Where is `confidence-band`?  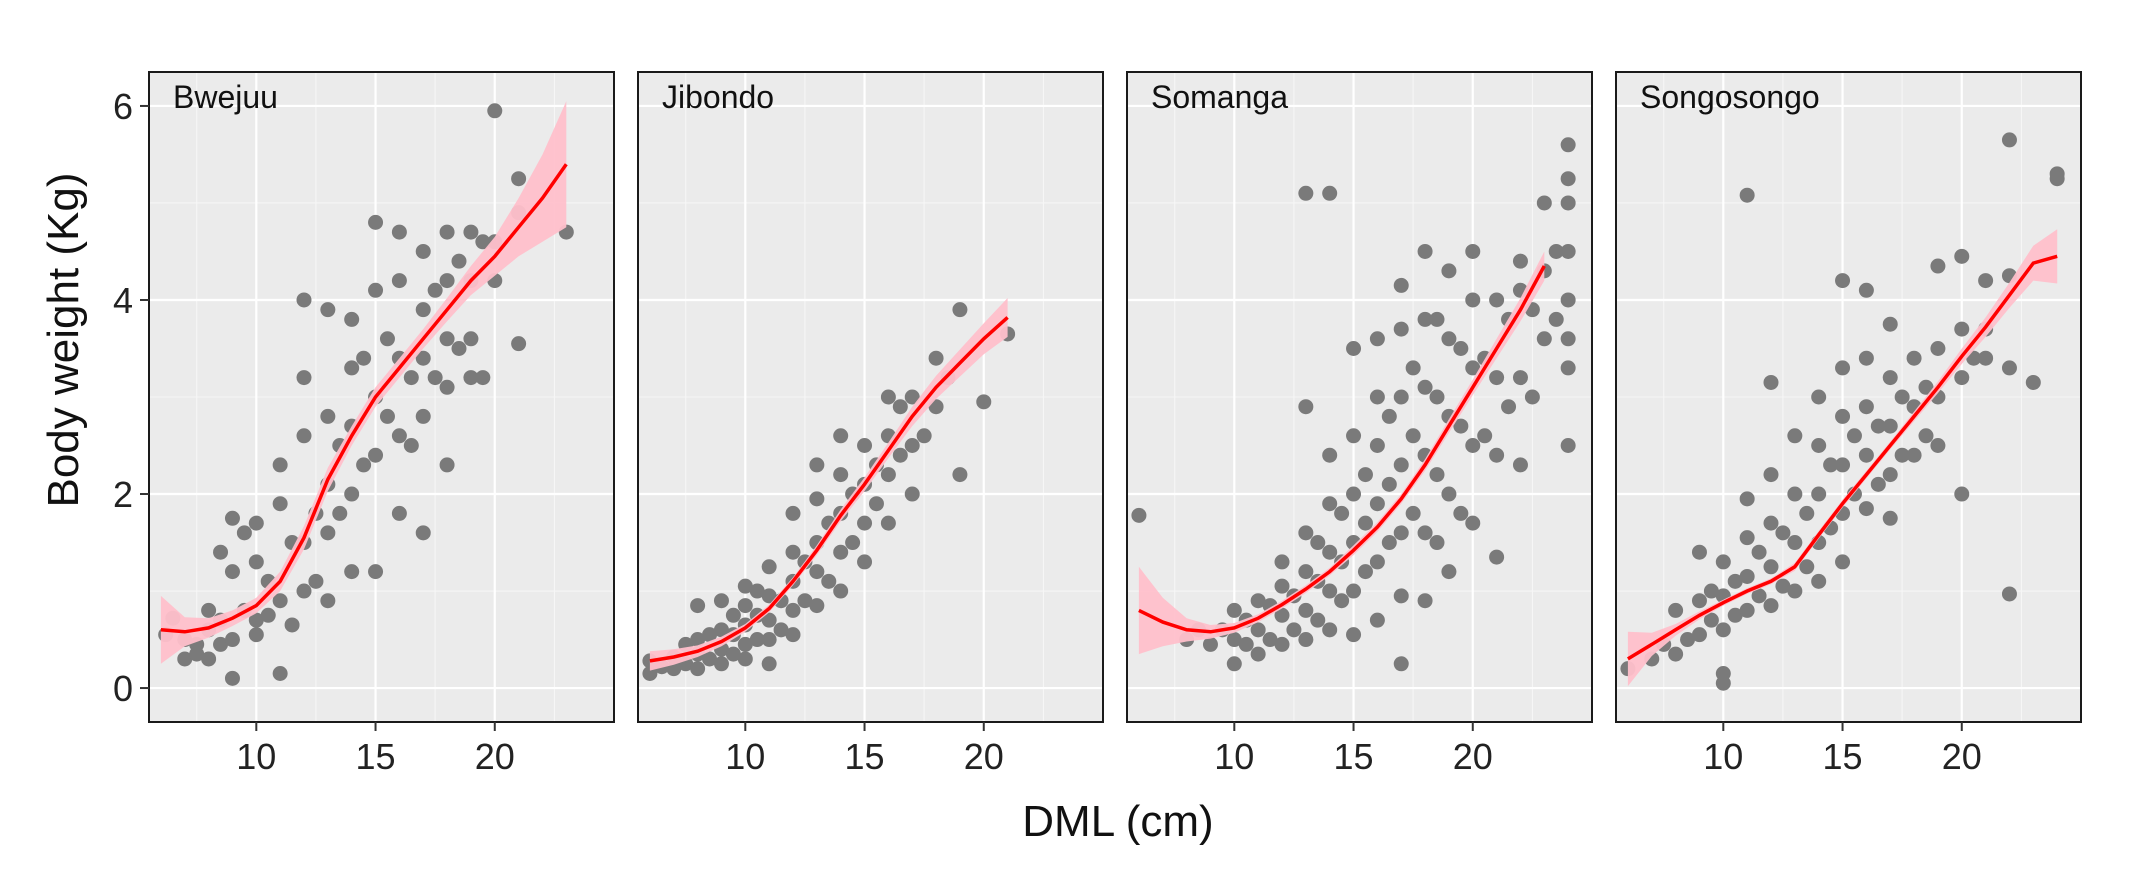 confidence-band is located at coordinates (1341, 453).